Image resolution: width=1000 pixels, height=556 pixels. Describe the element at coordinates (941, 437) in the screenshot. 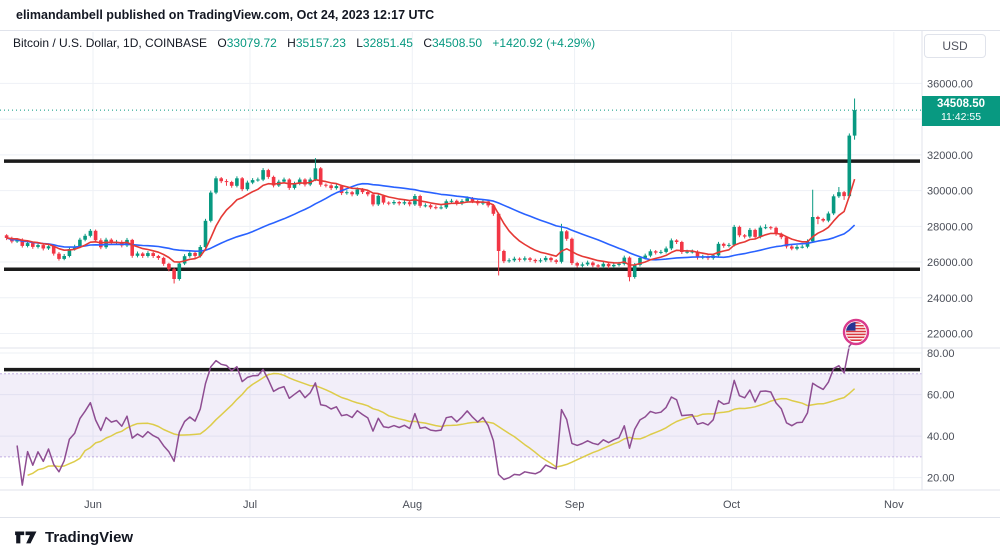

I see `svg-text: 40.00` at that location.